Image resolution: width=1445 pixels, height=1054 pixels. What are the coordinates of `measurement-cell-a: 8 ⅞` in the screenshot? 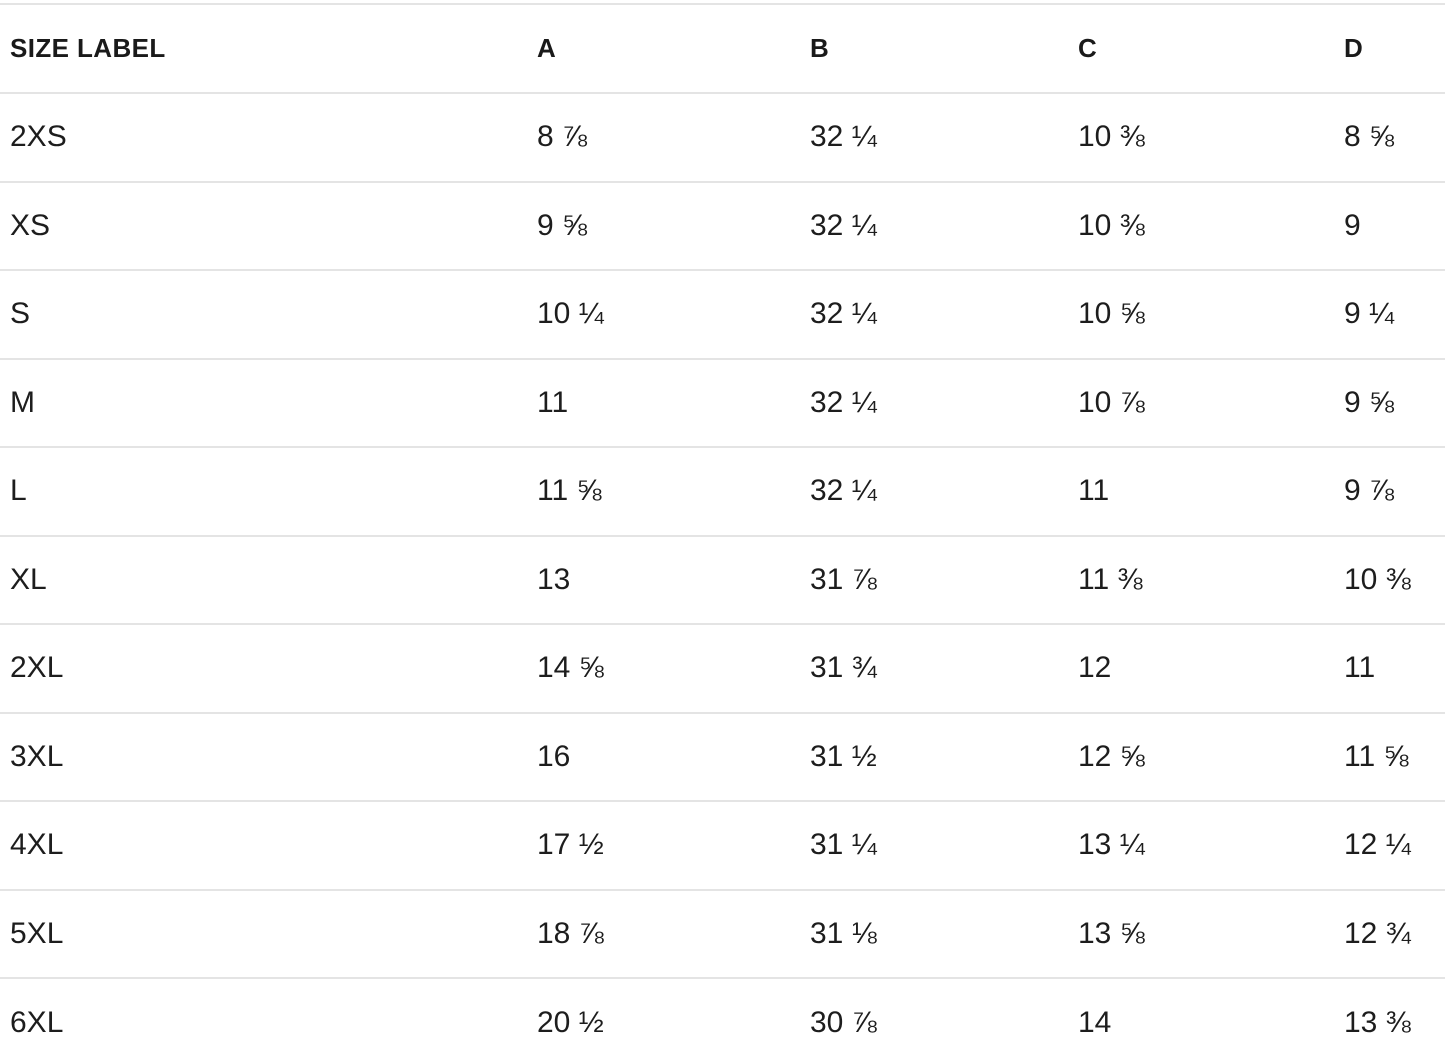 It's located at (673, 137).